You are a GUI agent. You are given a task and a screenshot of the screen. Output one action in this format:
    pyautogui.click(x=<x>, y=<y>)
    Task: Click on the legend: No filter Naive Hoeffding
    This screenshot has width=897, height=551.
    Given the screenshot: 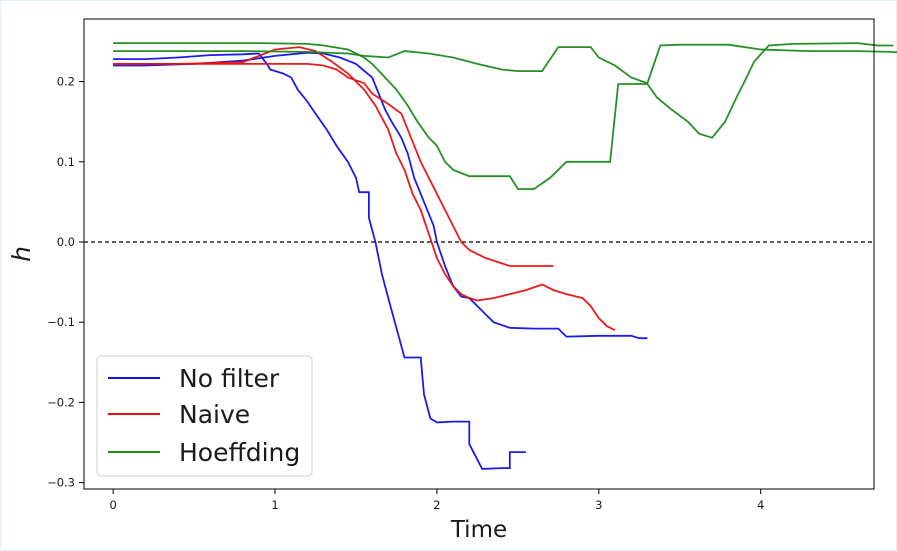 What is the action you would take?
    pyautogui.click(x=204, y=416)
    